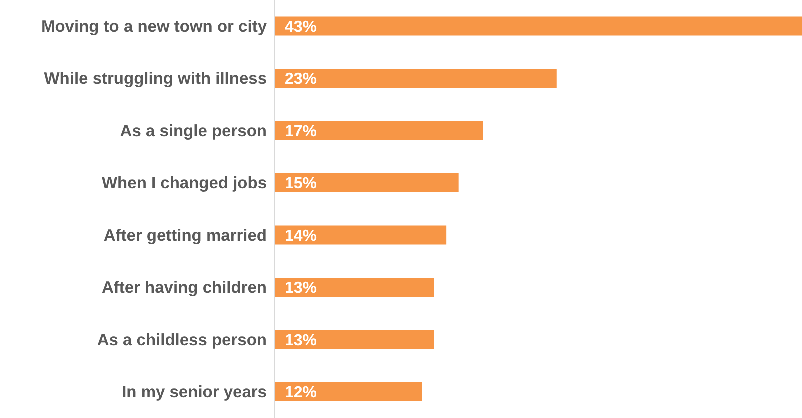 The image size is (802, 418). What do you see at coordinates (185, 235) in the screenshot?
I see `y-tick-label: After getting married` at bounding box center [185, 235].